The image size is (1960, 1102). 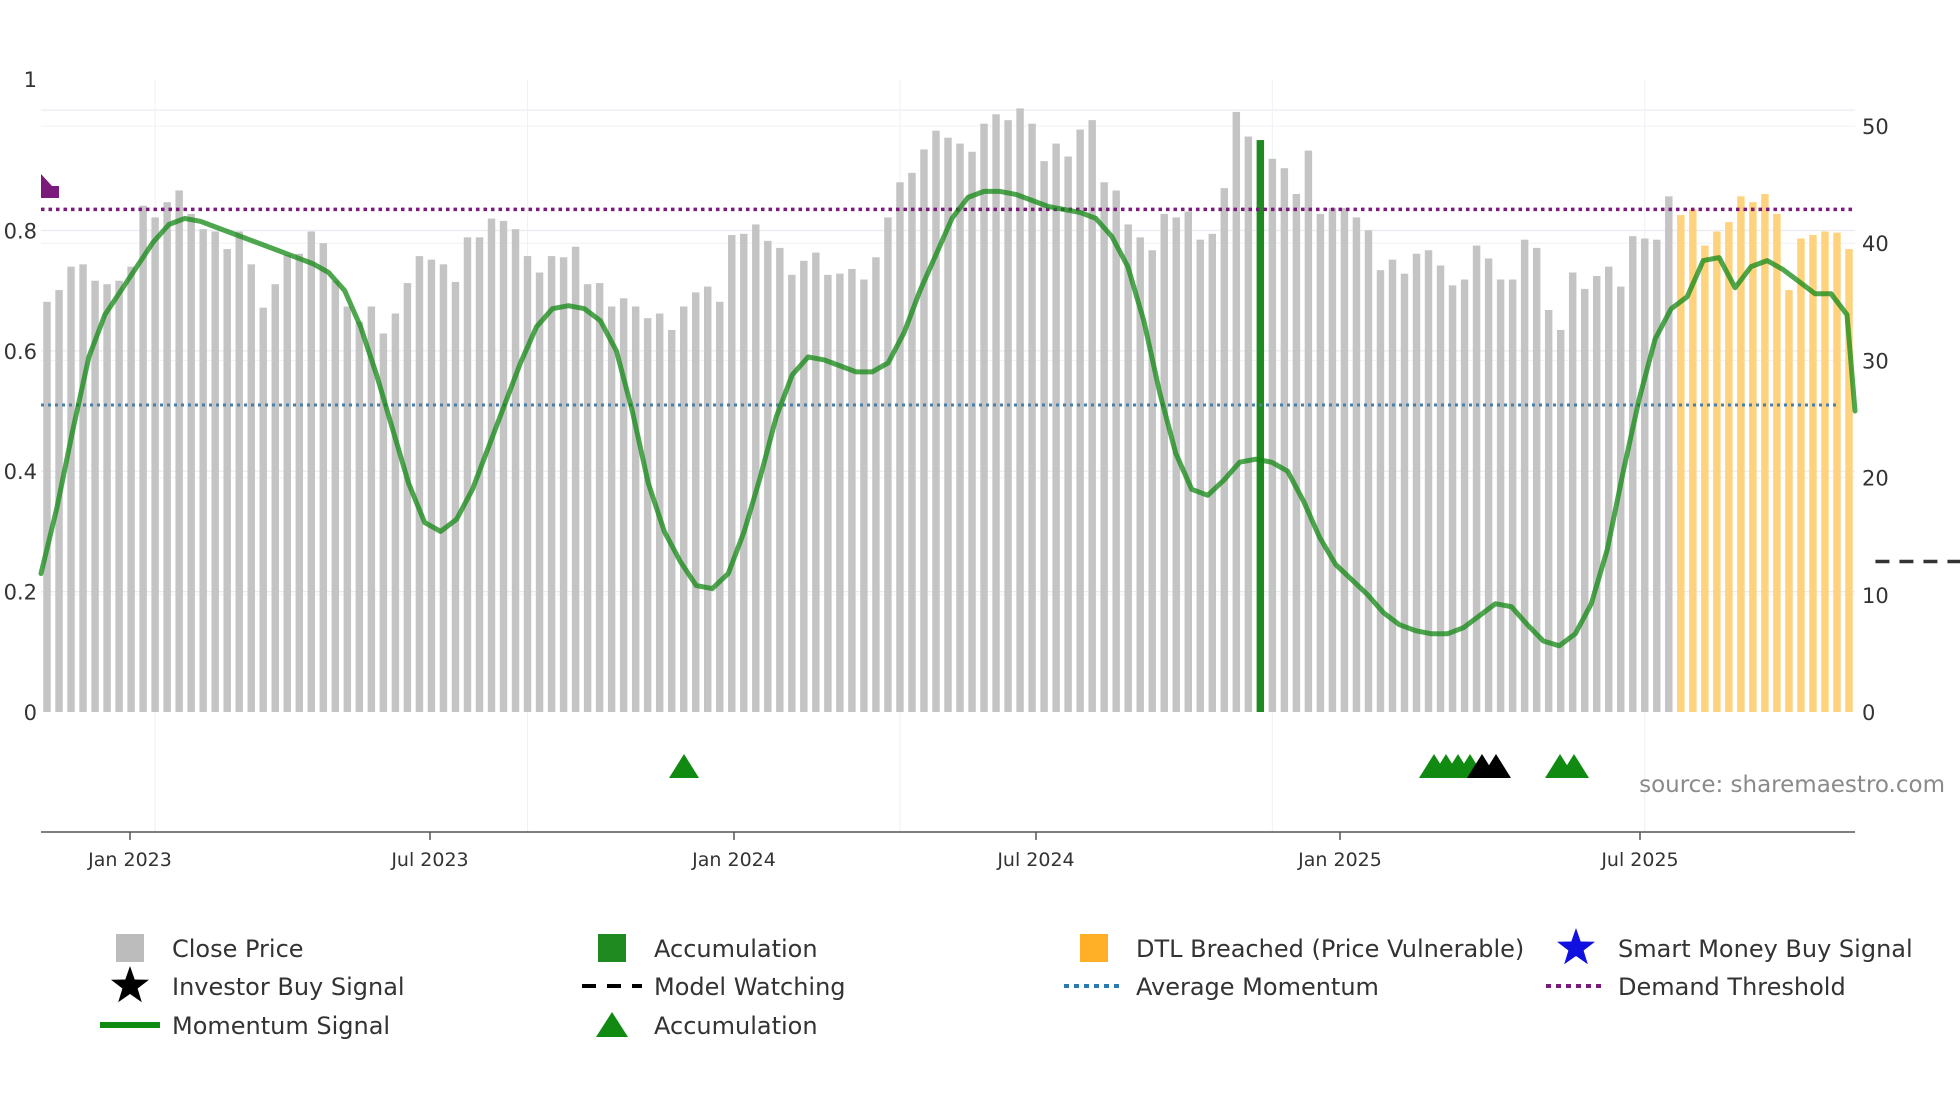 I want to click on x-tick-label-0: Jan 2023, so click(x=129, y=860).